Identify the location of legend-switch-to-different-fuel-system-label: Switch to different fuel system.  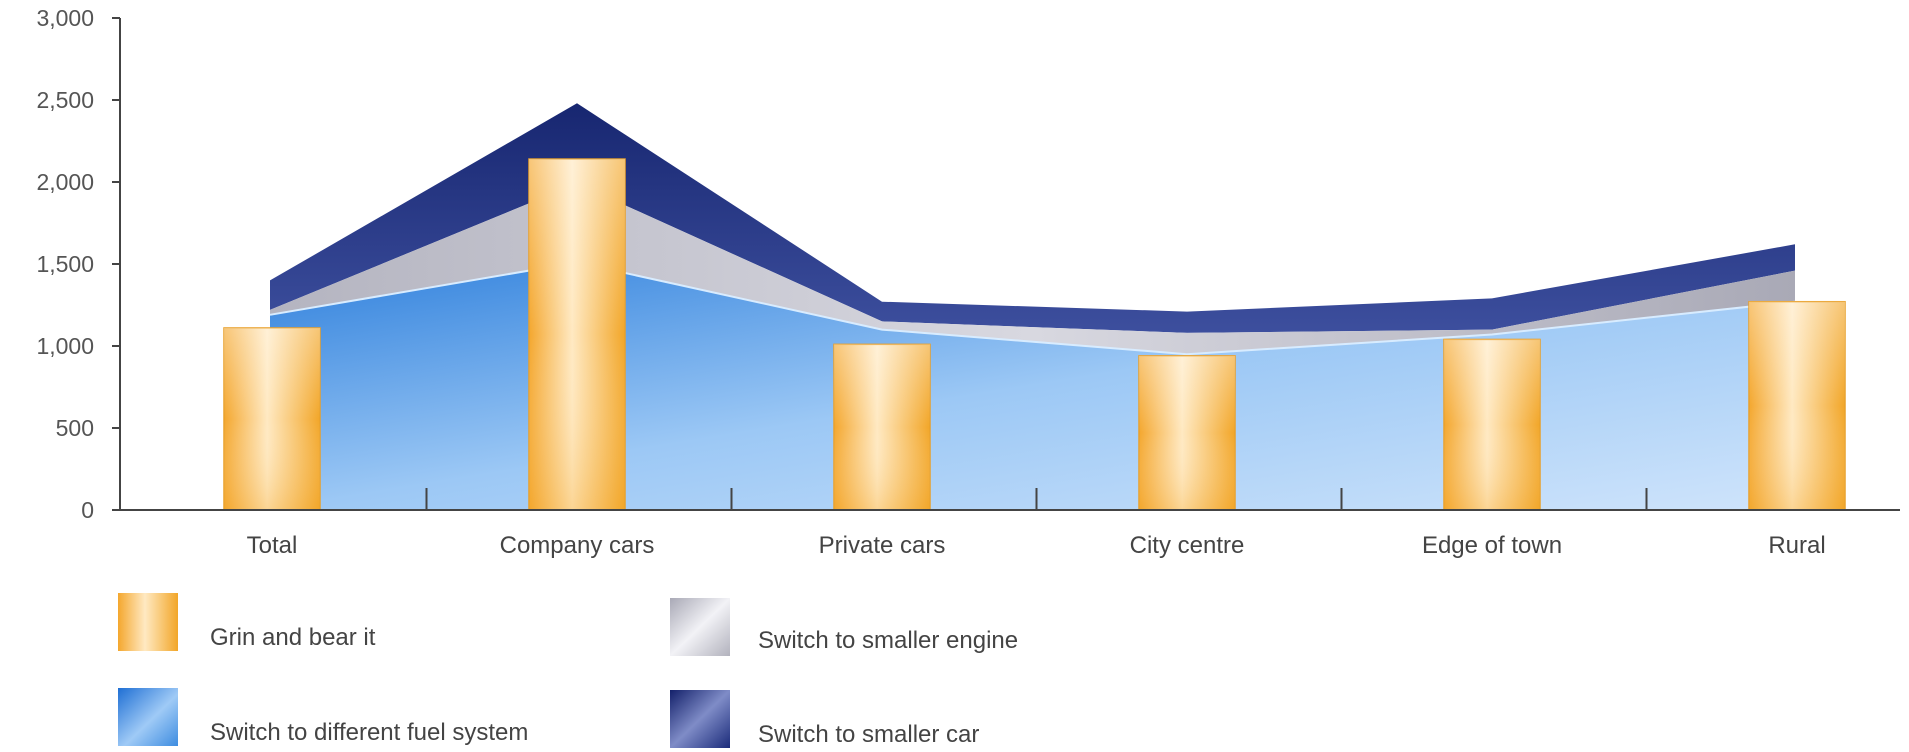
(369, 732).